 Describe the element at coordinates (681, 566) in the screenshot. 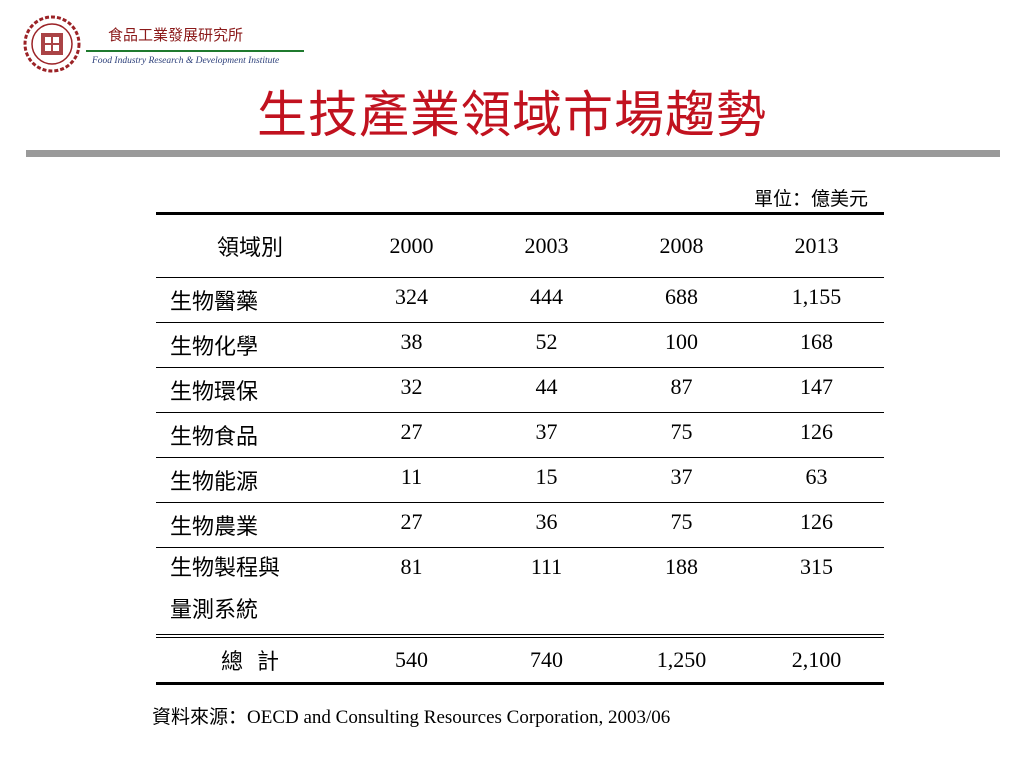

I see `row-value: 188` at that location.